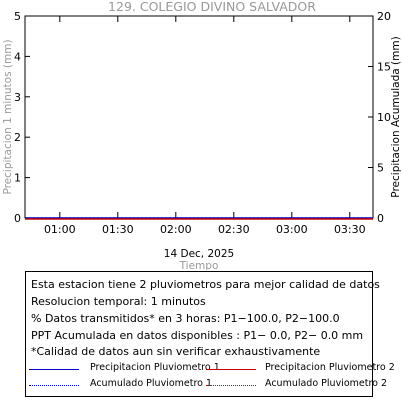 The height and width of the screenshot is (404, 402). What do you see at coordinates (384, 16) in the screenshot?
I see `y-right-tick-label: 20` at bounding box center [384, 16].